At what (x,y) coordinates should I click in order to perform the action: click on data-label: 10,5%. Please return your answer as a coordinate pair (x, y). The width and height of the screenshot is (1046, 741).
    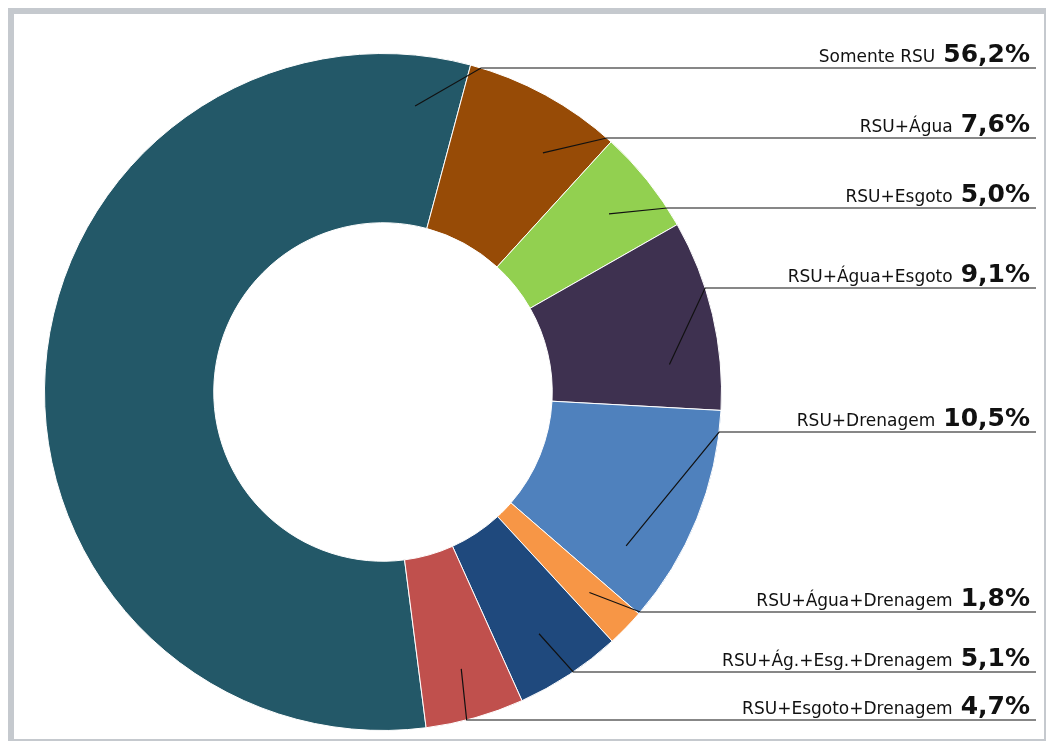
    Looking at the image, I should click on (986, 417).